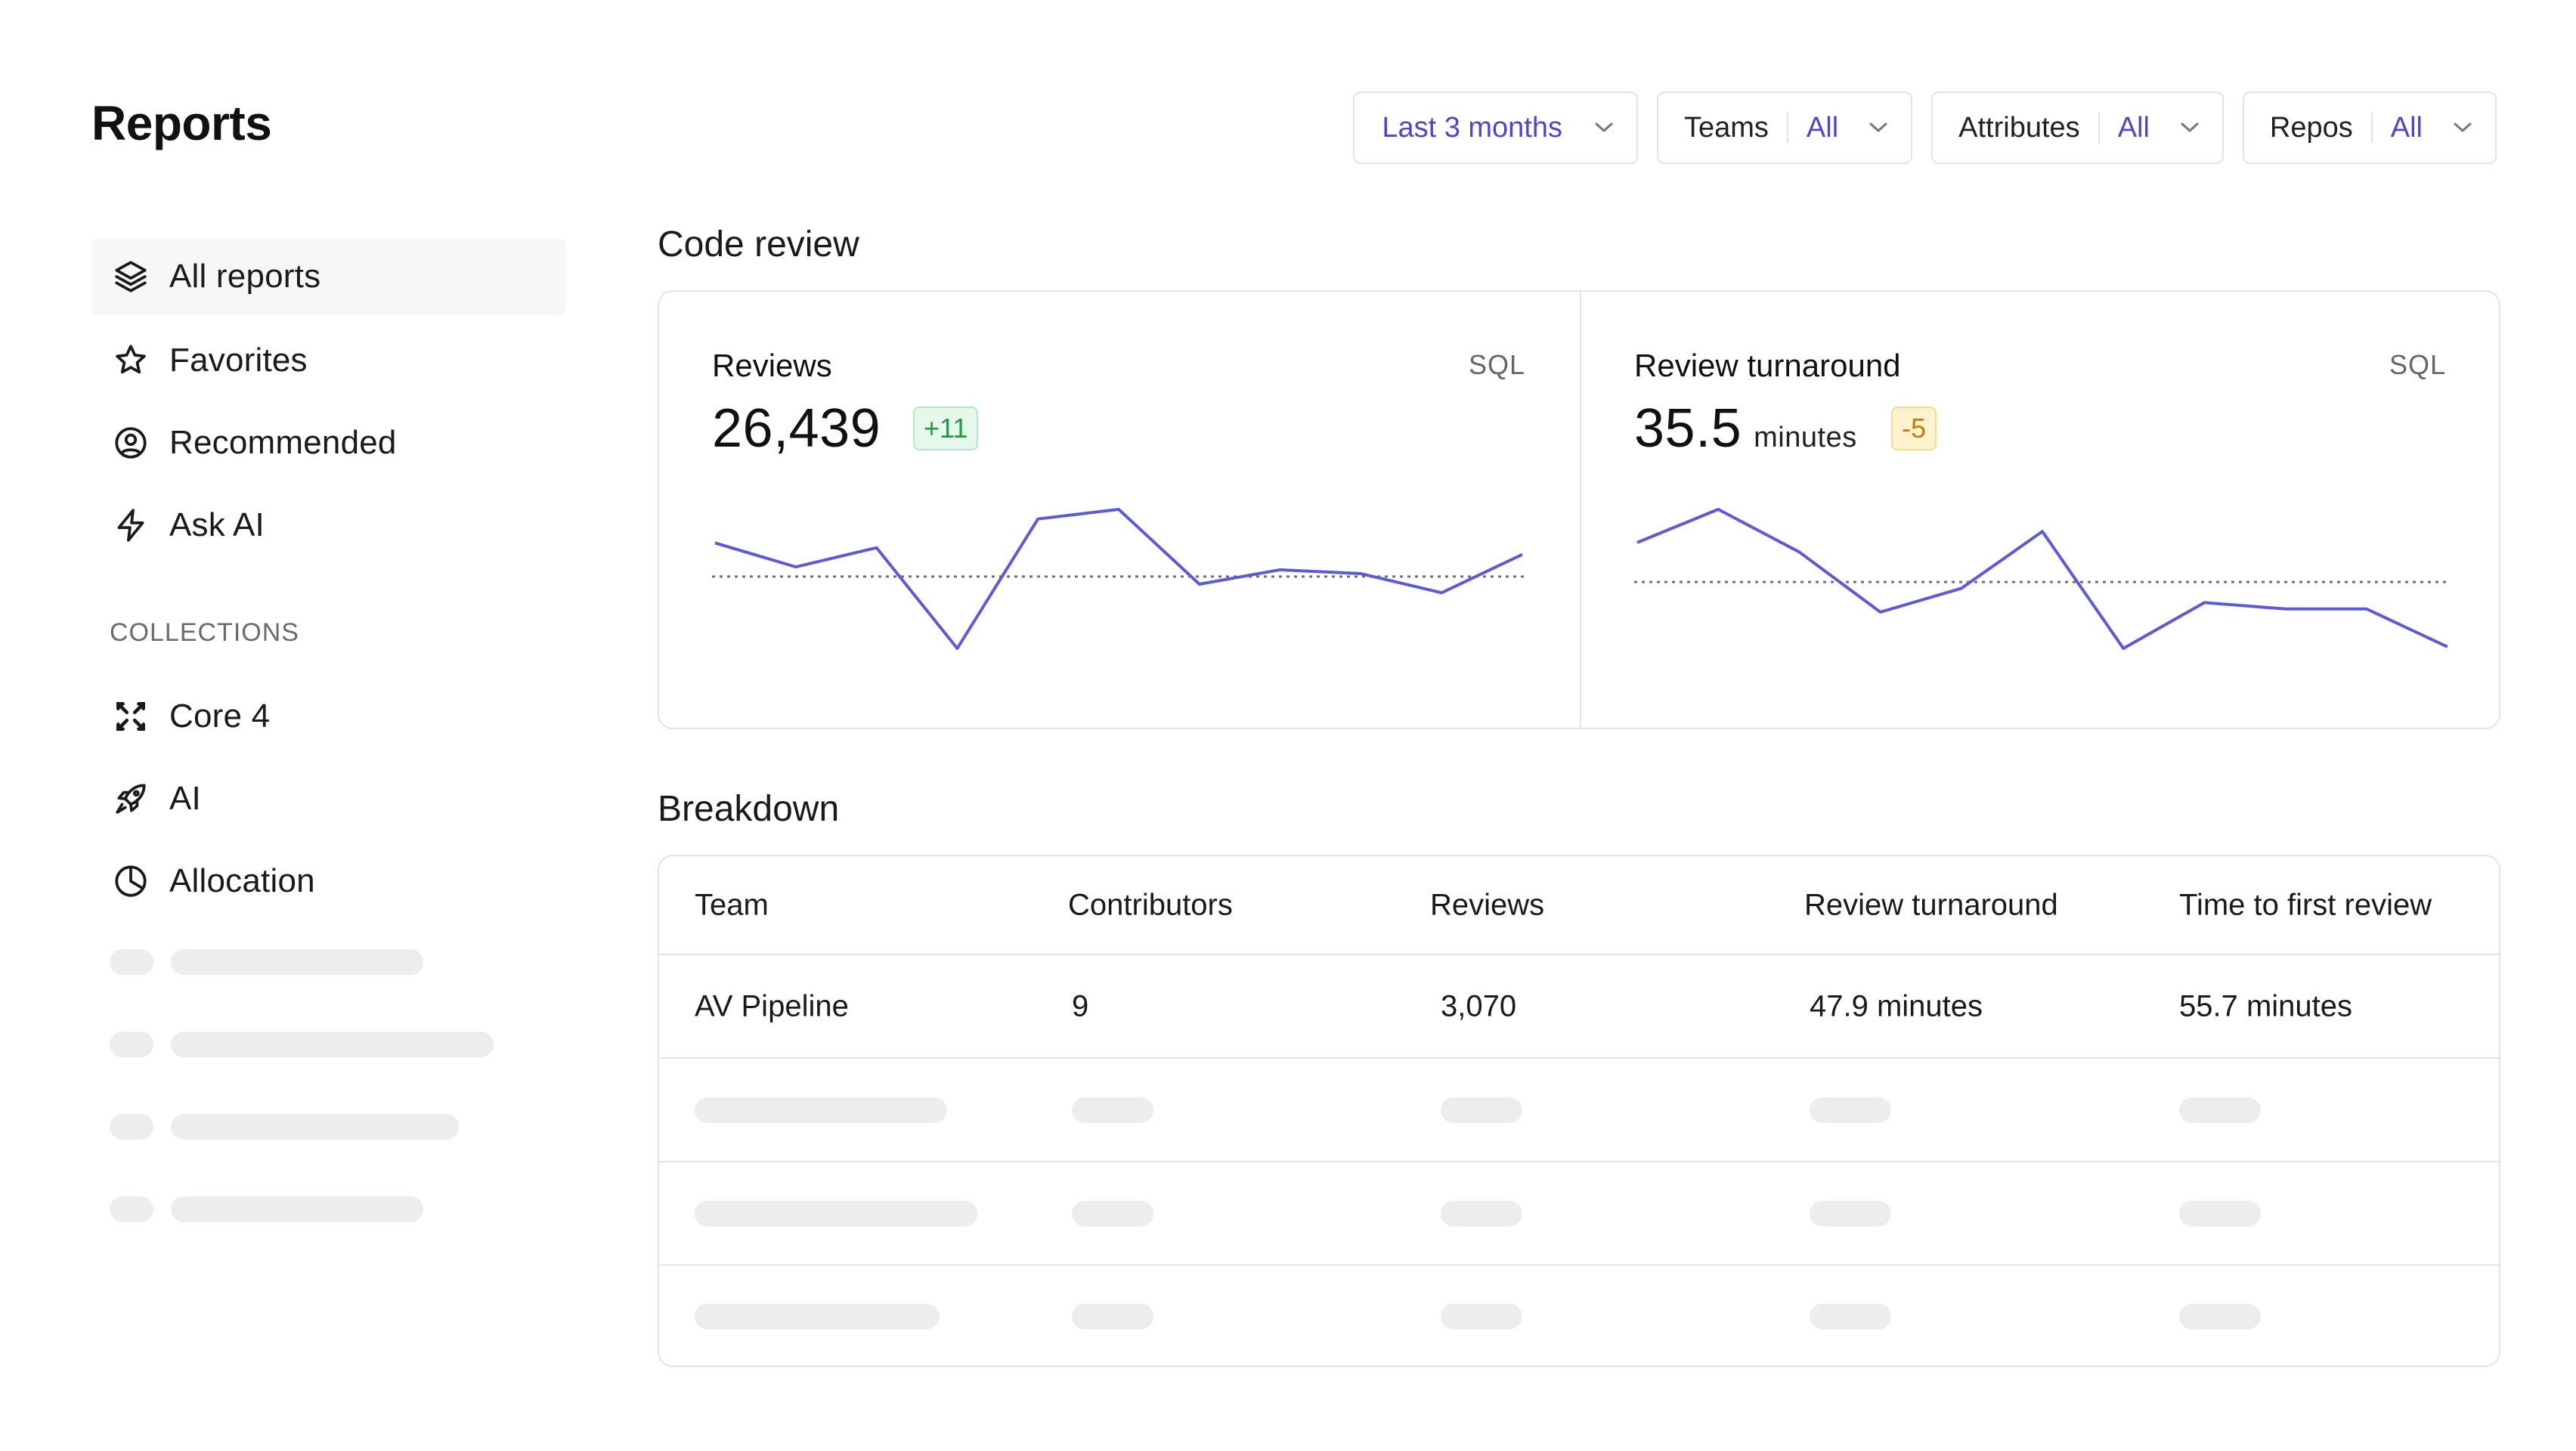  I want to click on cell-team: AV Pipeline, so click(772, 1006).